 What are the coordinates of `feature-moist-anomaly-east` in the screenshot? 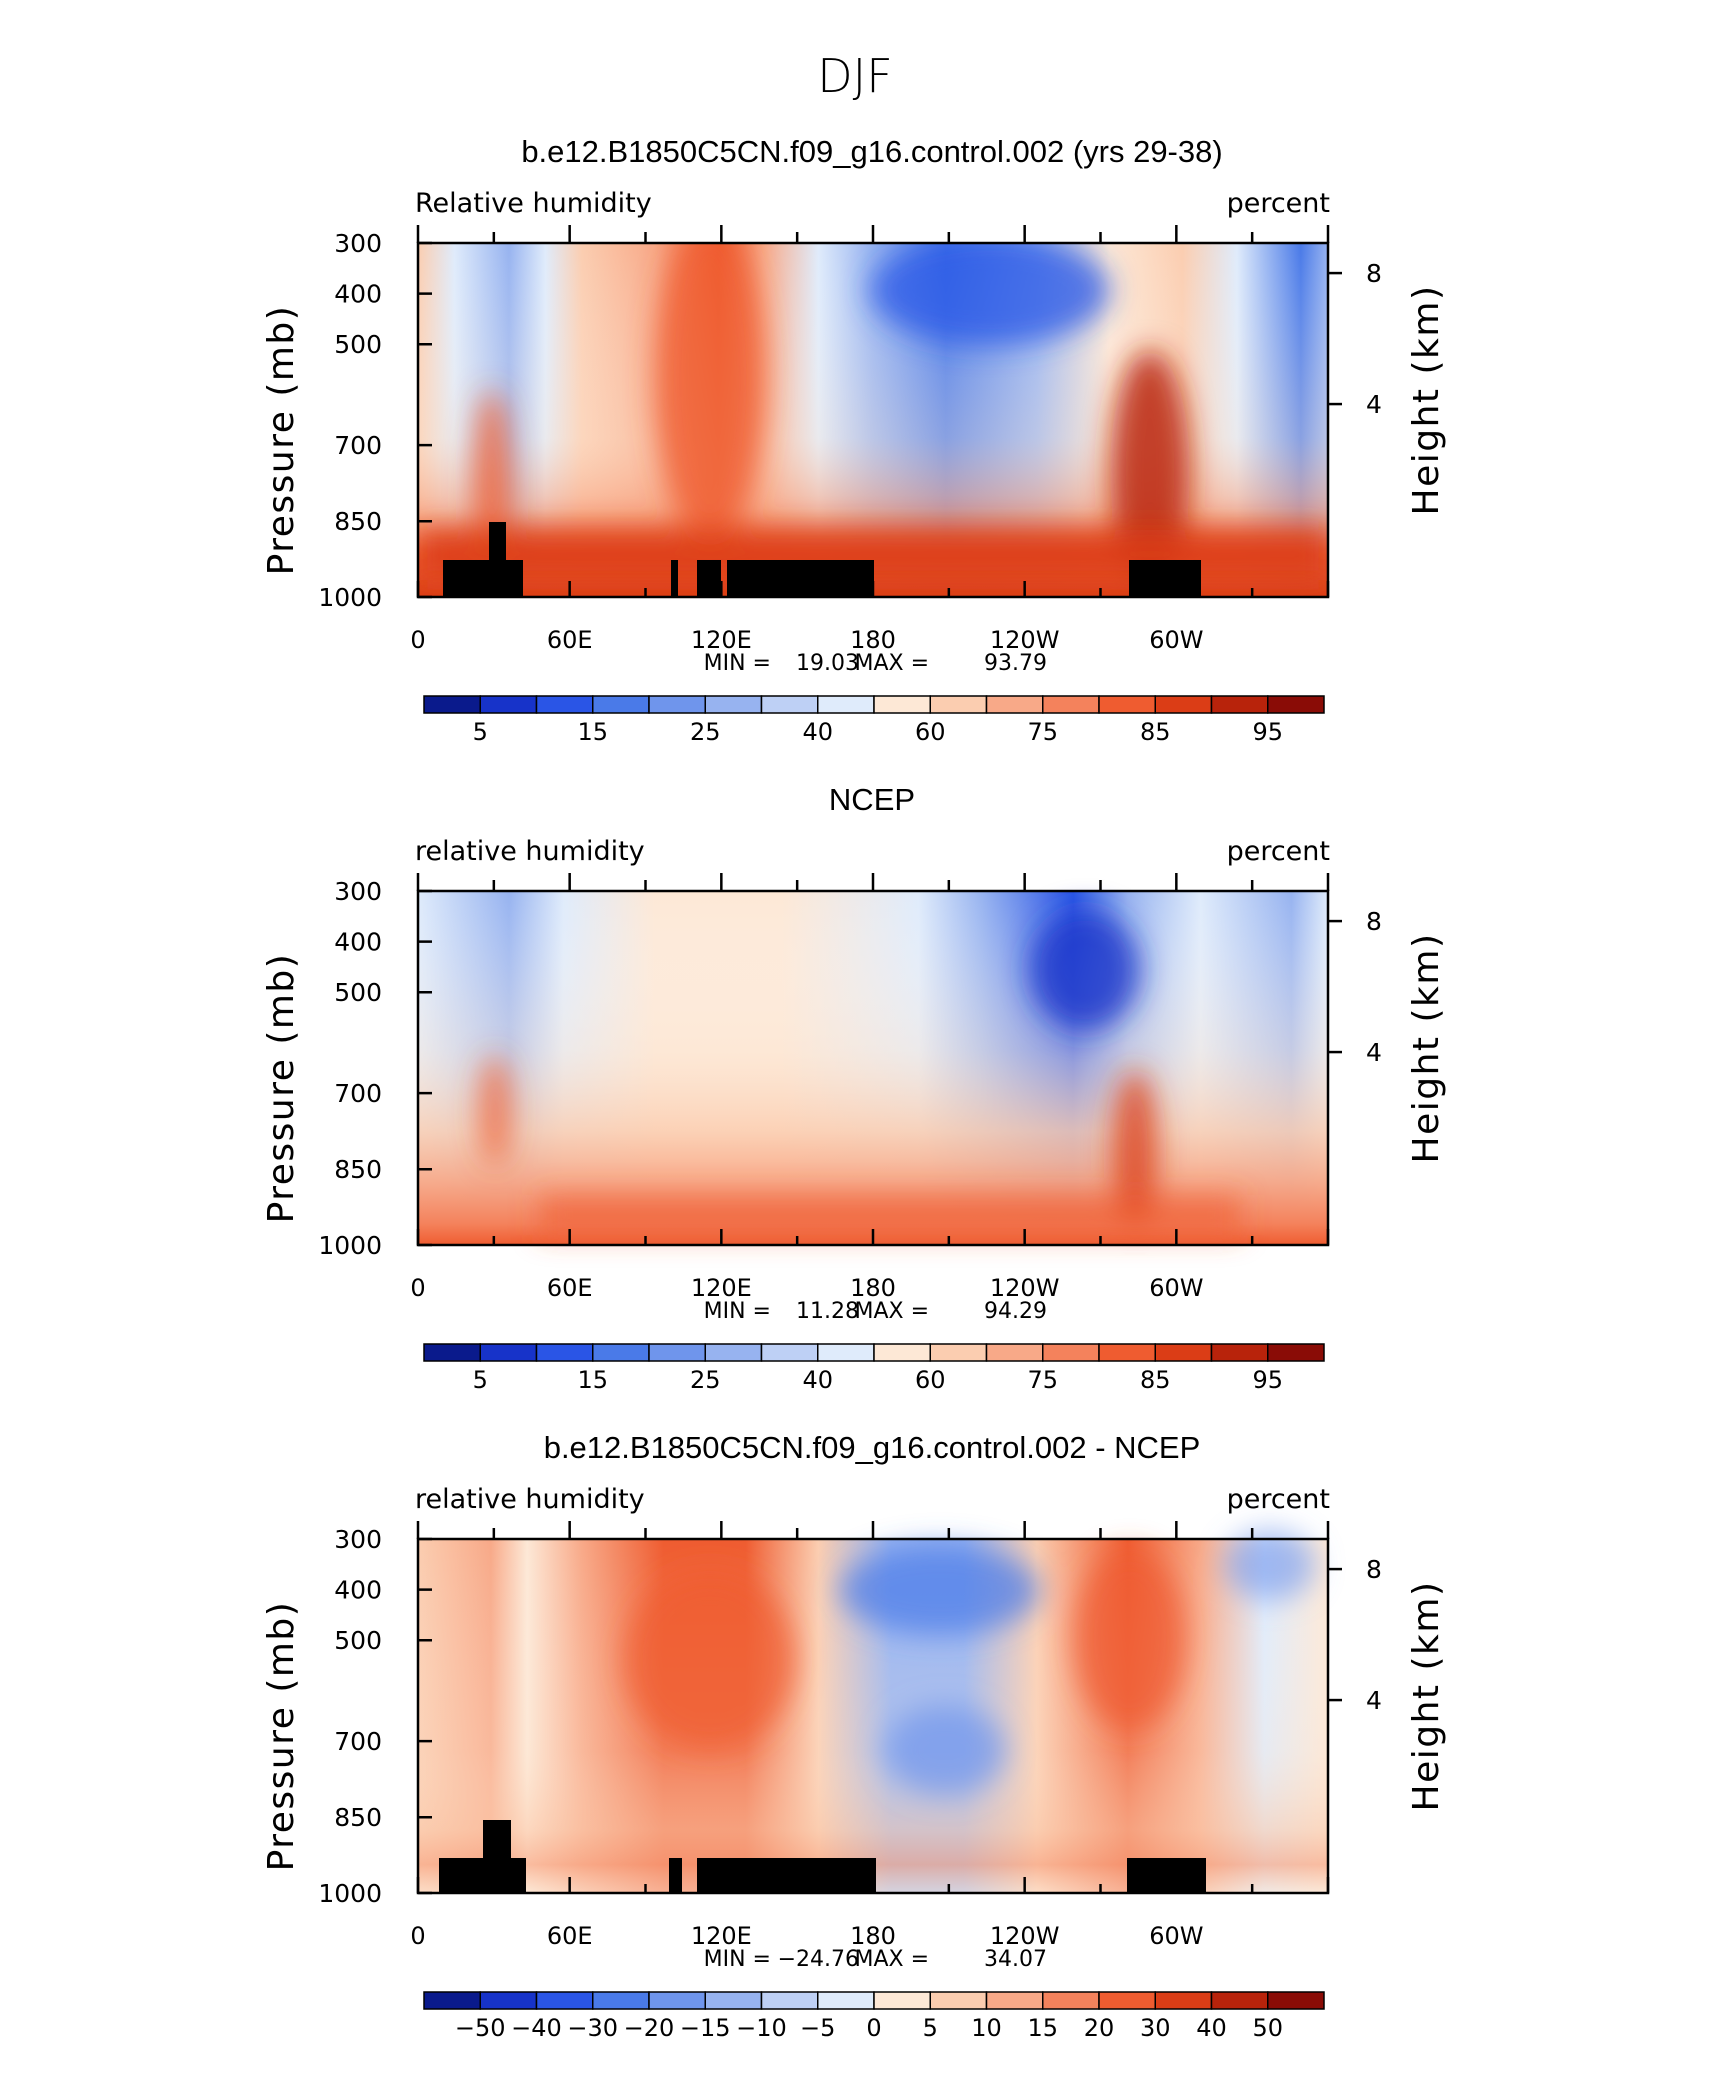 It's located at (1130, 1640).